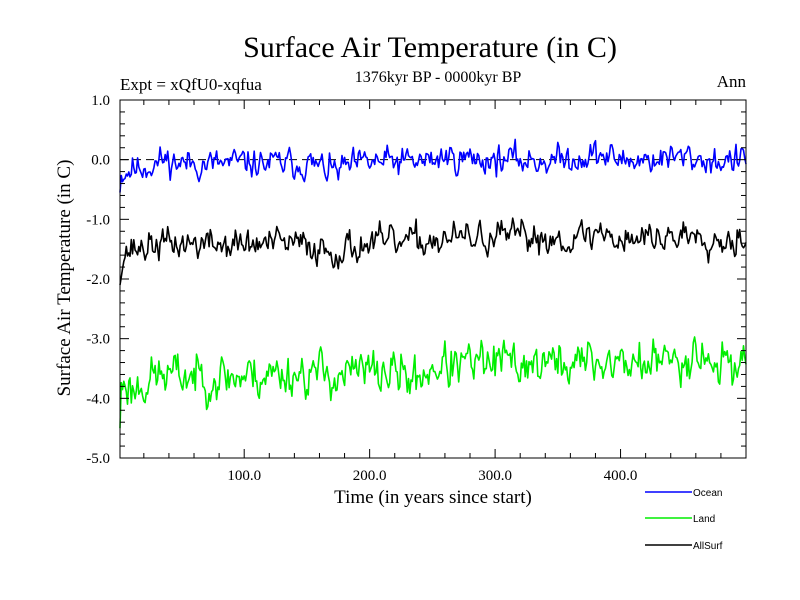 The image size is (800, 600). Describe the element at coordinates (684, 520) in the screenshot. I see `legend: Ocean Land AllSurf` at that location.